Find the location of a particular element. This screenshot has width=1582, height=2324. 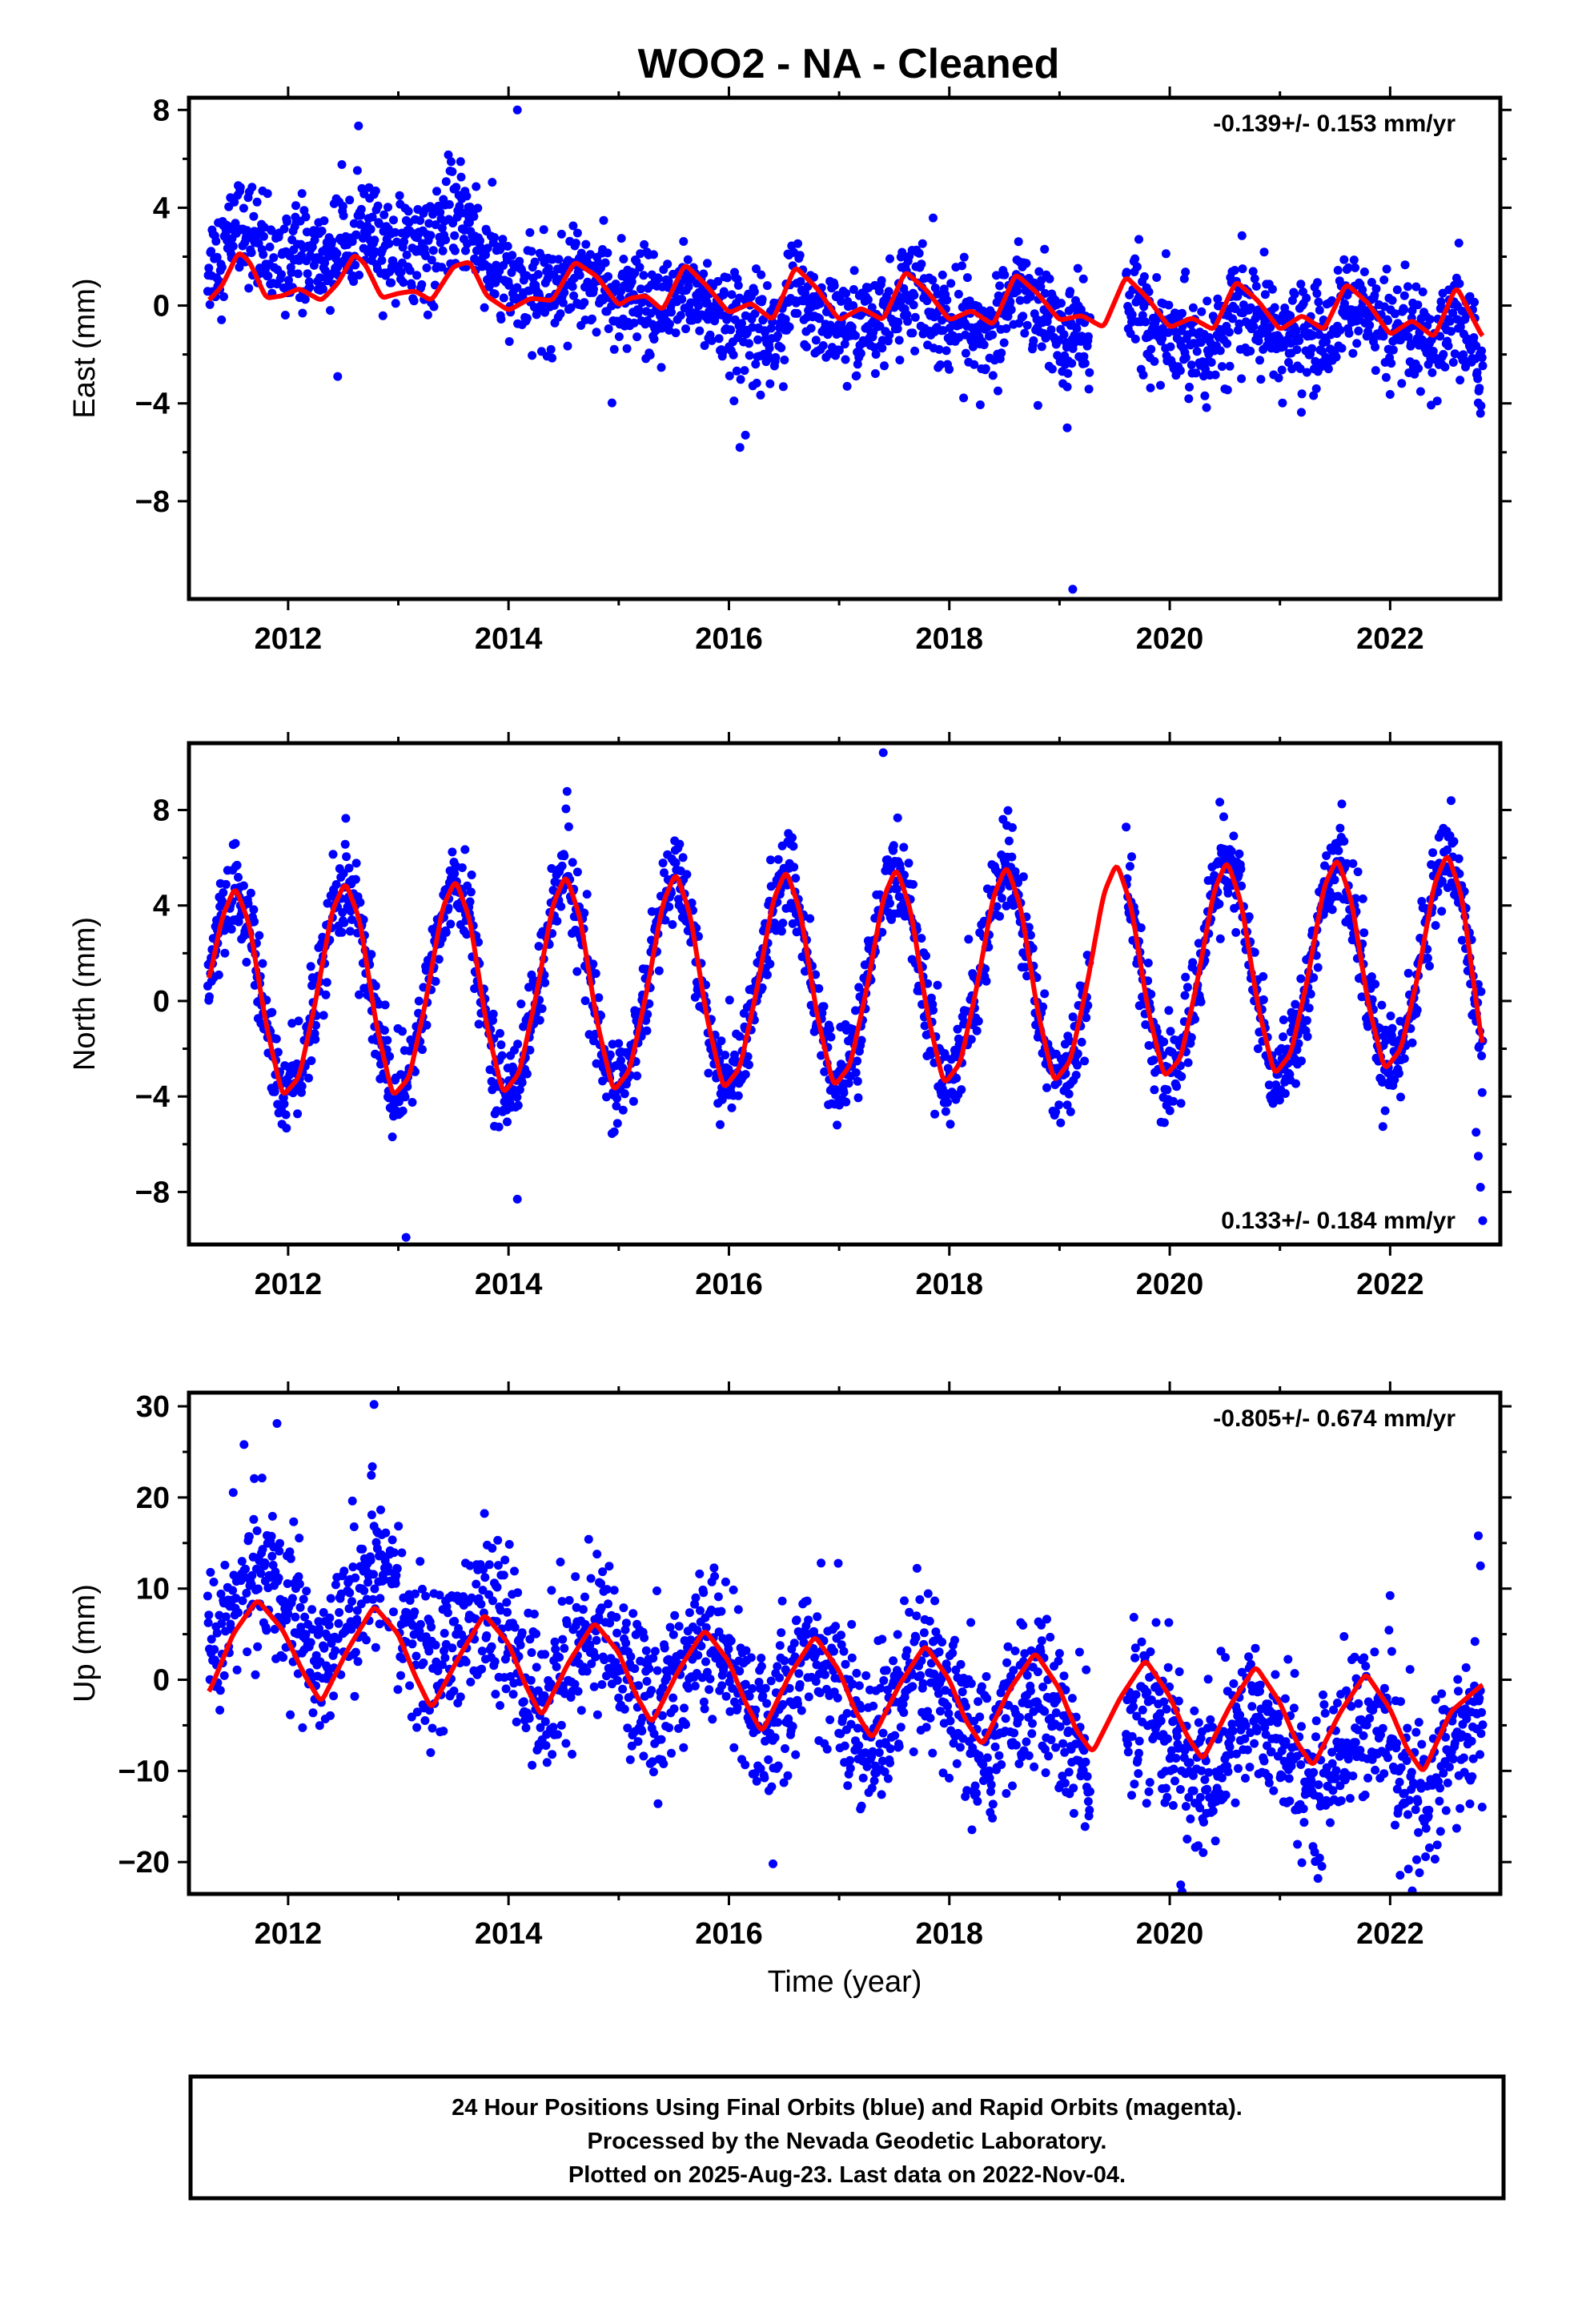

y-axis-label: North (mm) is located at coordinates (85, 994).